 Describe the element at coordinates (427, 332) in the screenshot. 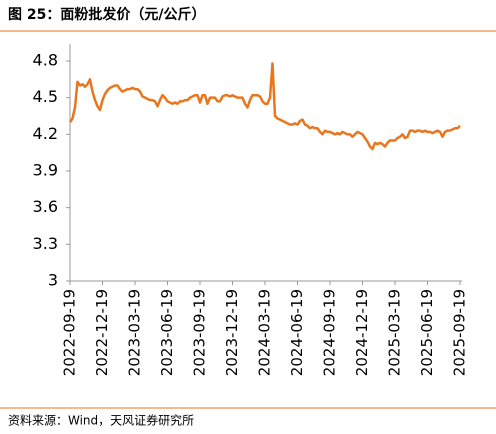

I see `x-tick-label: 2025-06-19` at that location.